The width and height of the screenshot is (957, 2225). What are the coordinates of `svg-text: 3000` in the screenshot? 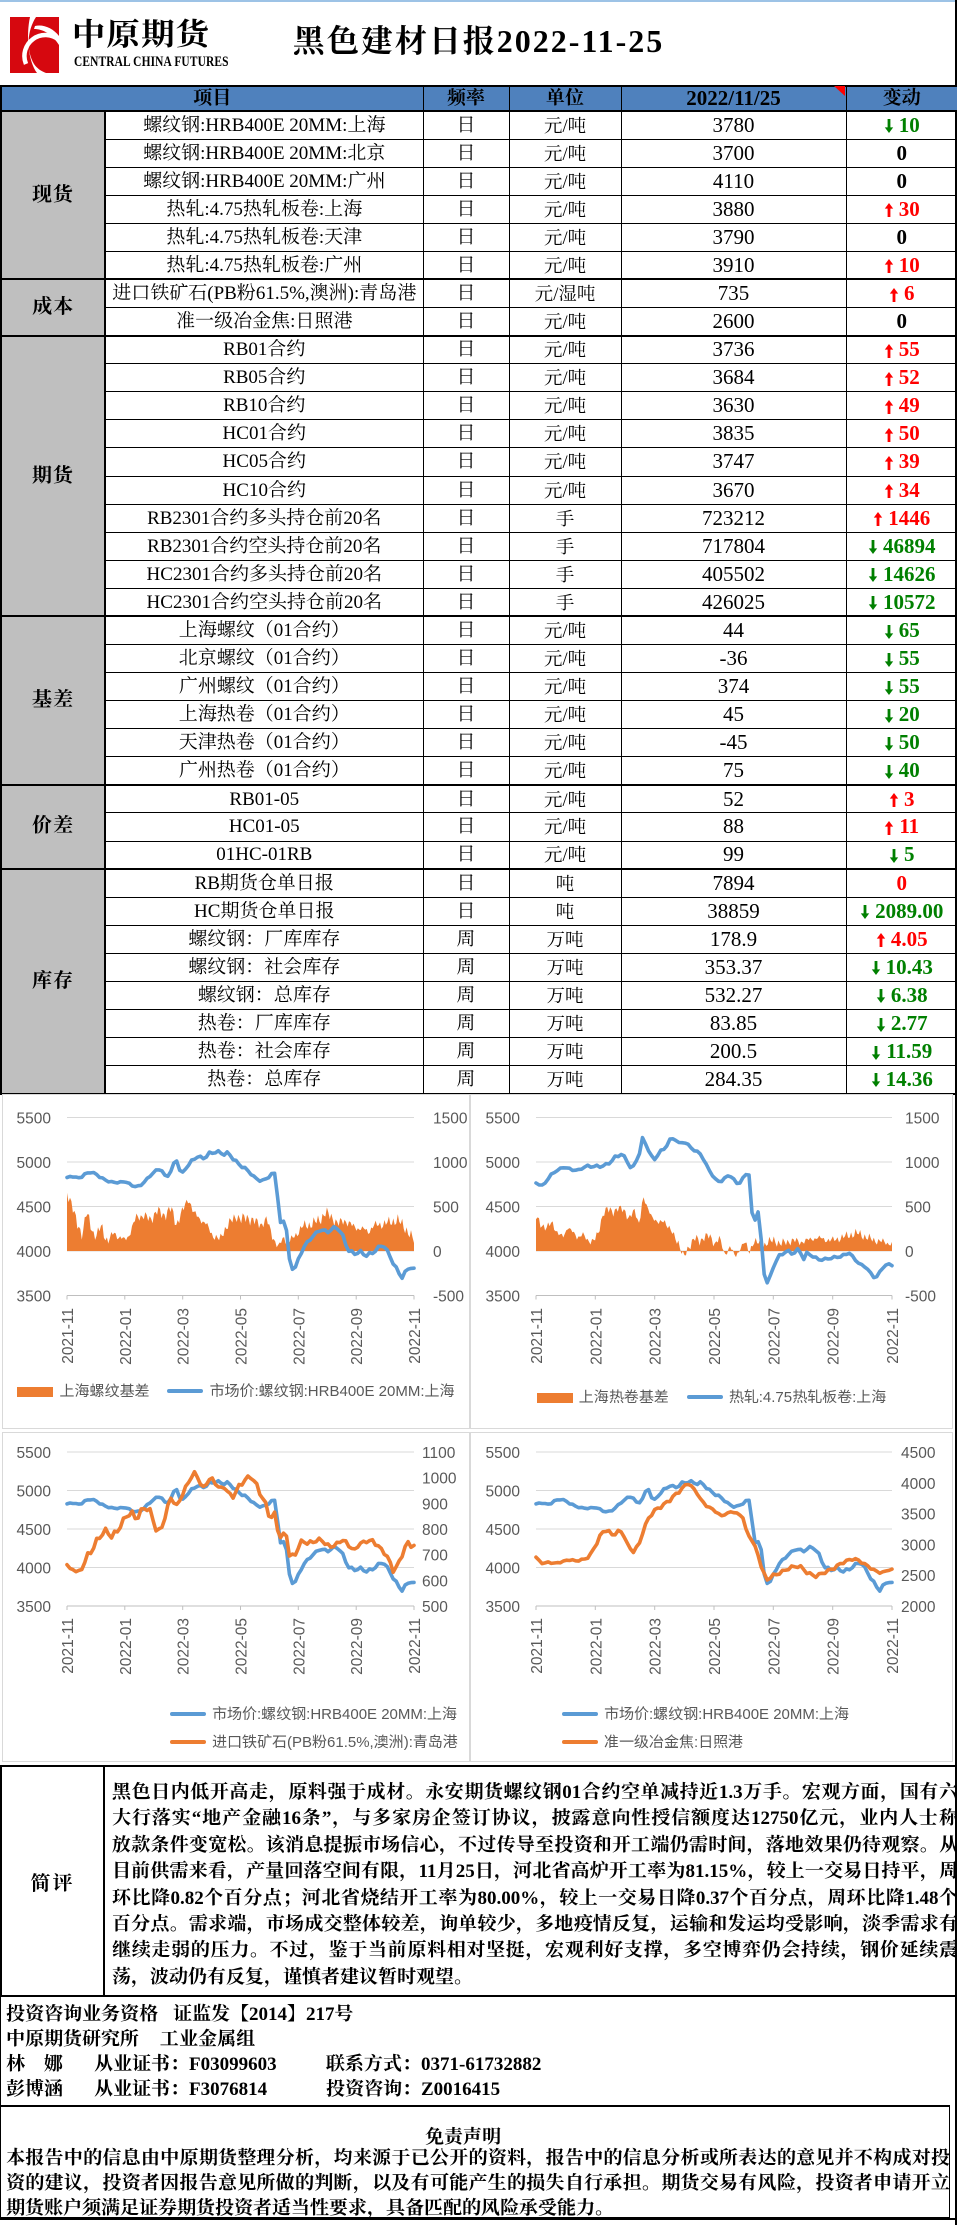 It's located at (918, 1545).